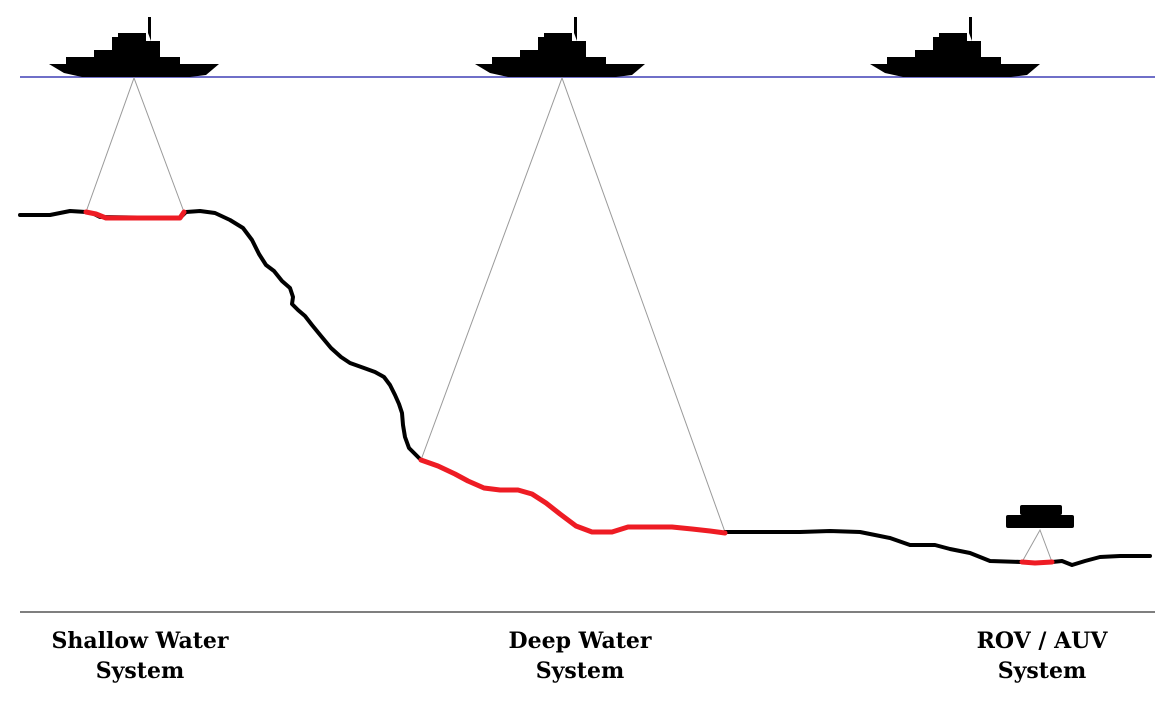  What do you see at coordinates (1040, 516) in the screenshot?
I see `rov-vehicle-icon` at bounding box center [1040, 516].